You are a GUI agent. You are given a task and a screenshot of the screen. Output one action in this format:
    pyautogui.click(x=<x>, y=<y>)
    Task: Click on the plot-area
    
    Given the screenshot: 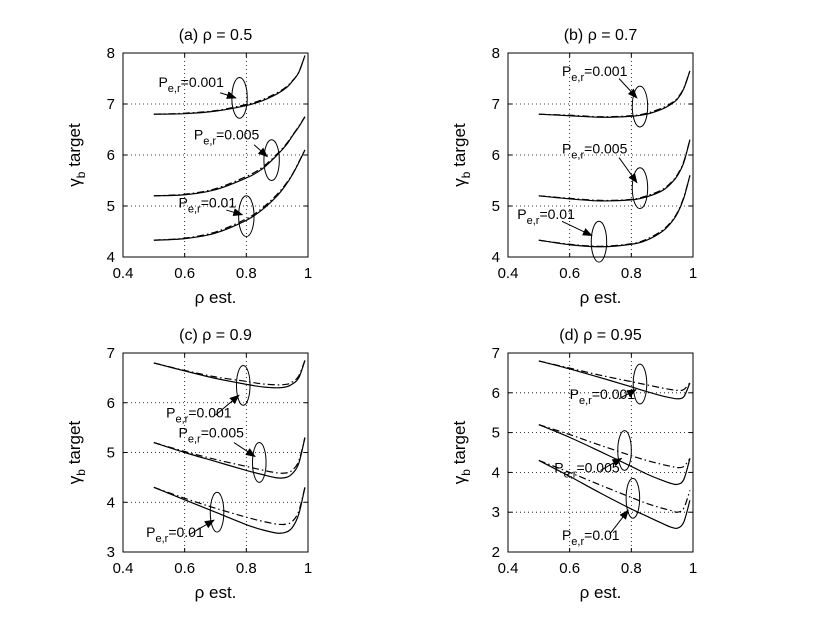 What is the action you would take?
    pyautogui.click(x=600, y=452)
    